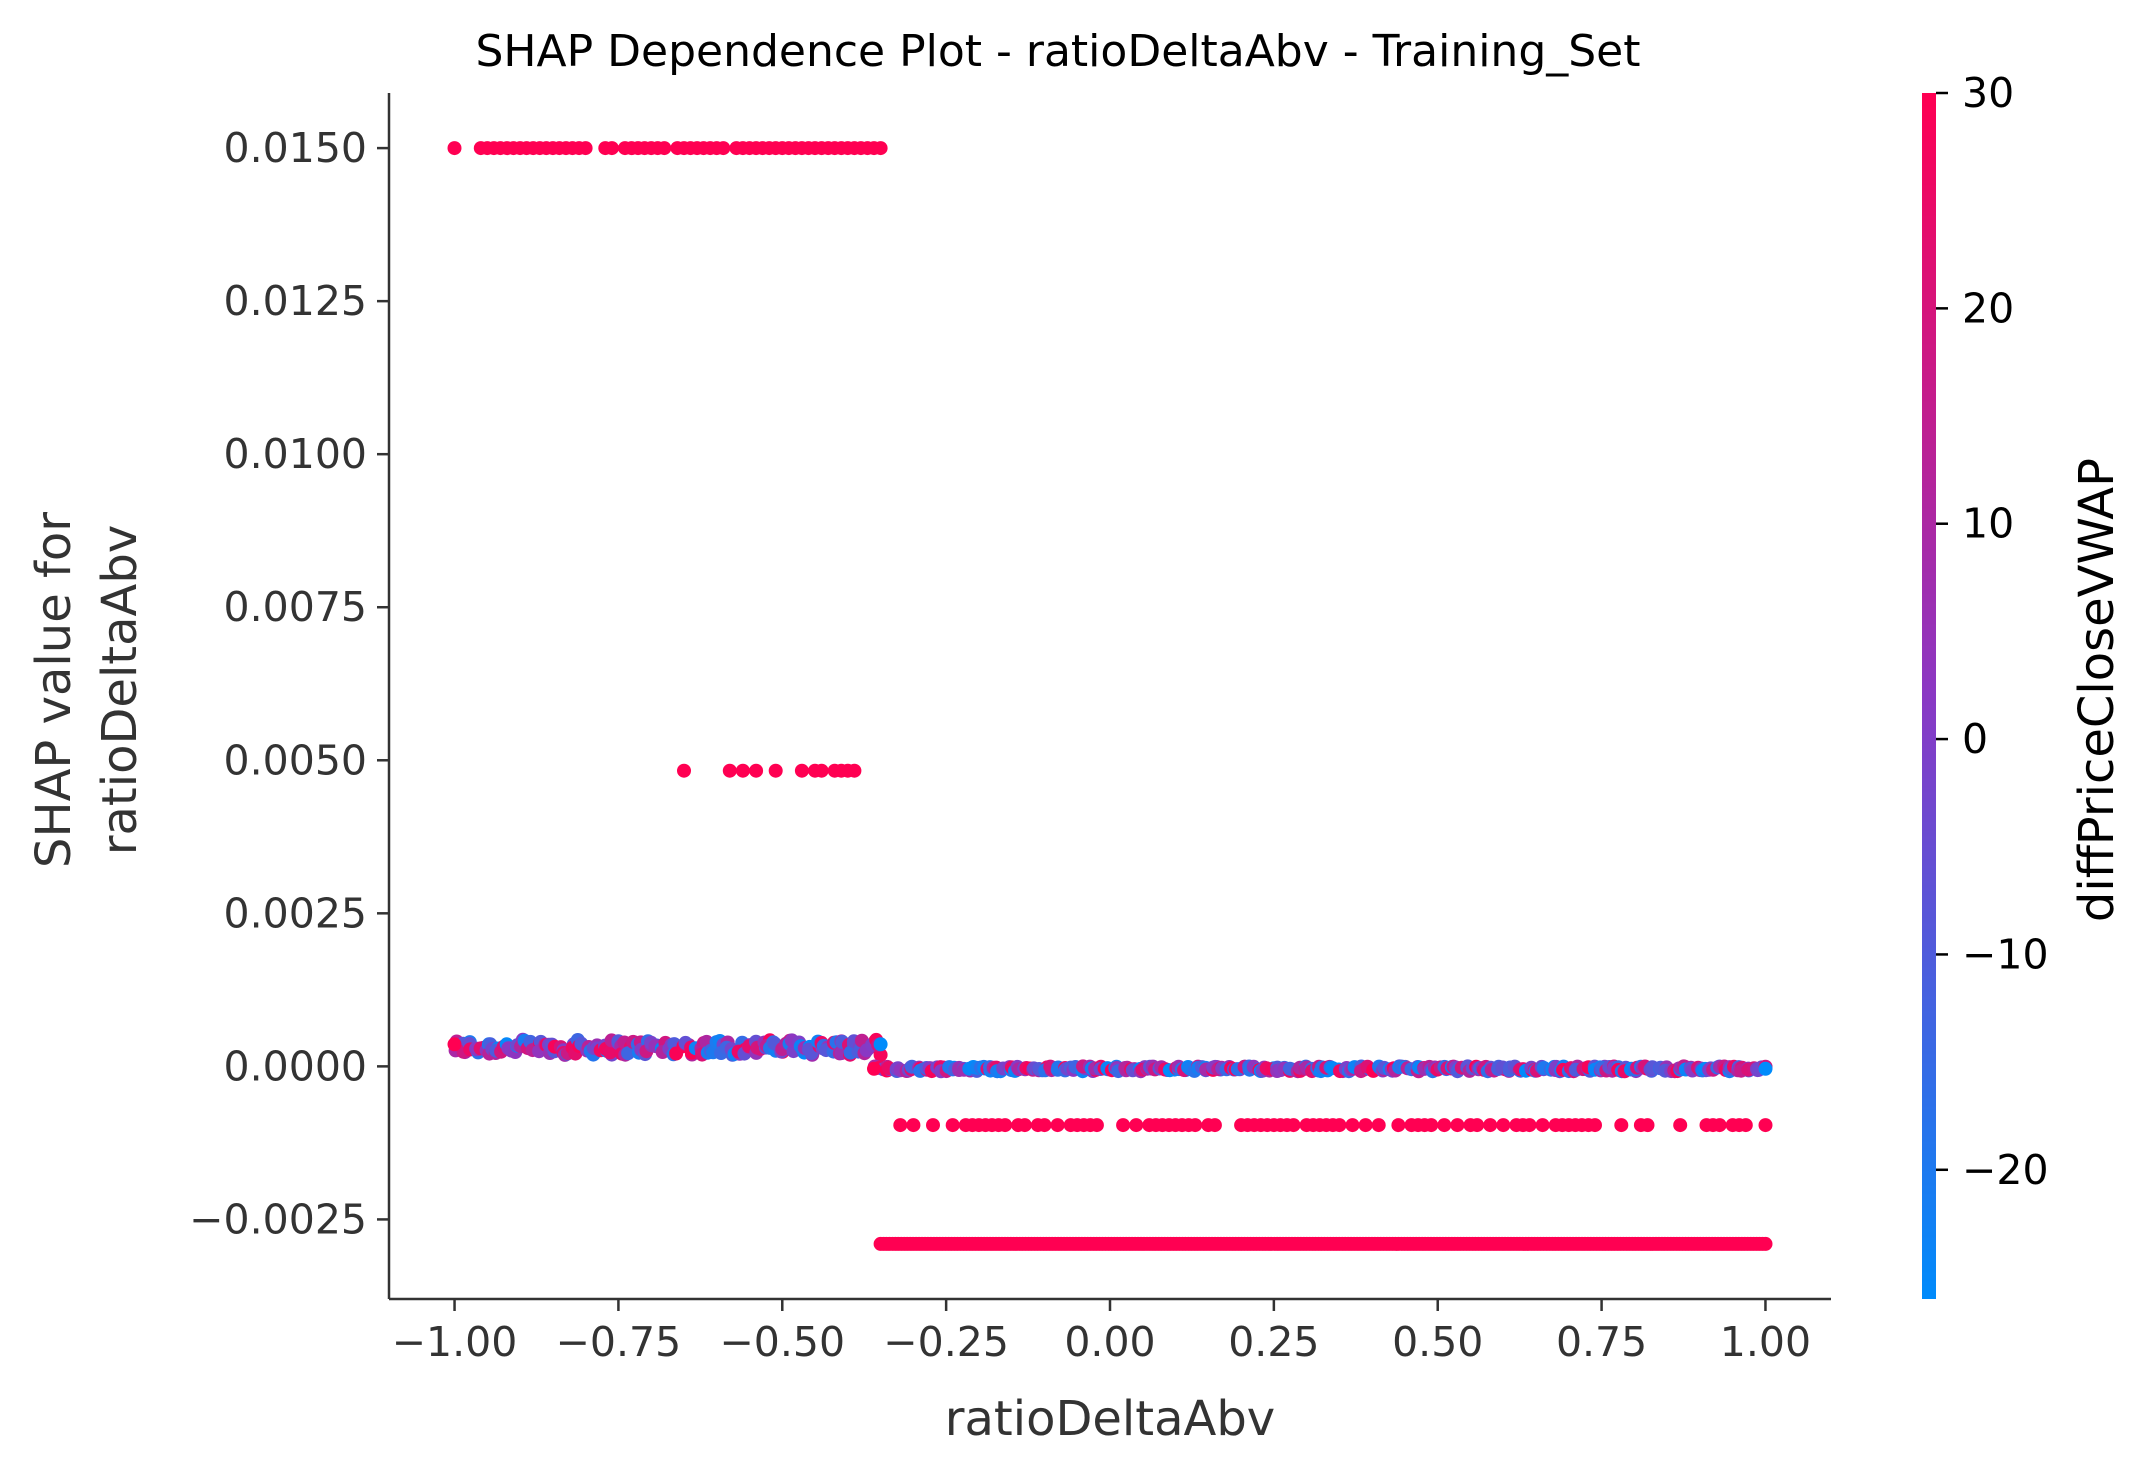 This screenshot has height=1470, width=2155. Describe the element at coordinates (1437, 1342) in the screenshot. I see `x-tick-label: 0.50` at that location.